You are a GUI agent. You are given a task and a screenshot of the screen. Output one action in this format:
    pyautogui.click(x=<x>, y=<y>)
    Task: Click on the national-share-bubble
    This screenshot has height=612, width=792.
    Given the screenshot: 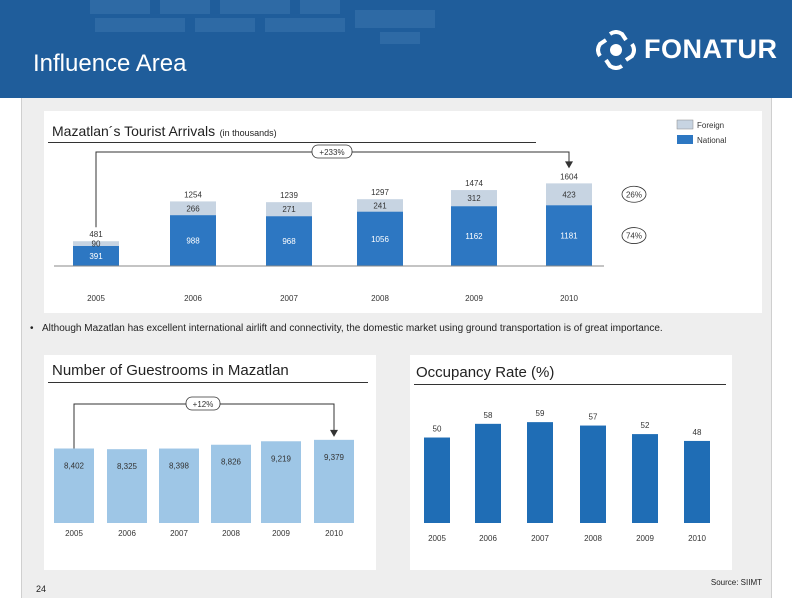 What is the action you would take?
    pyautogui.click(x=634, y=235)
    